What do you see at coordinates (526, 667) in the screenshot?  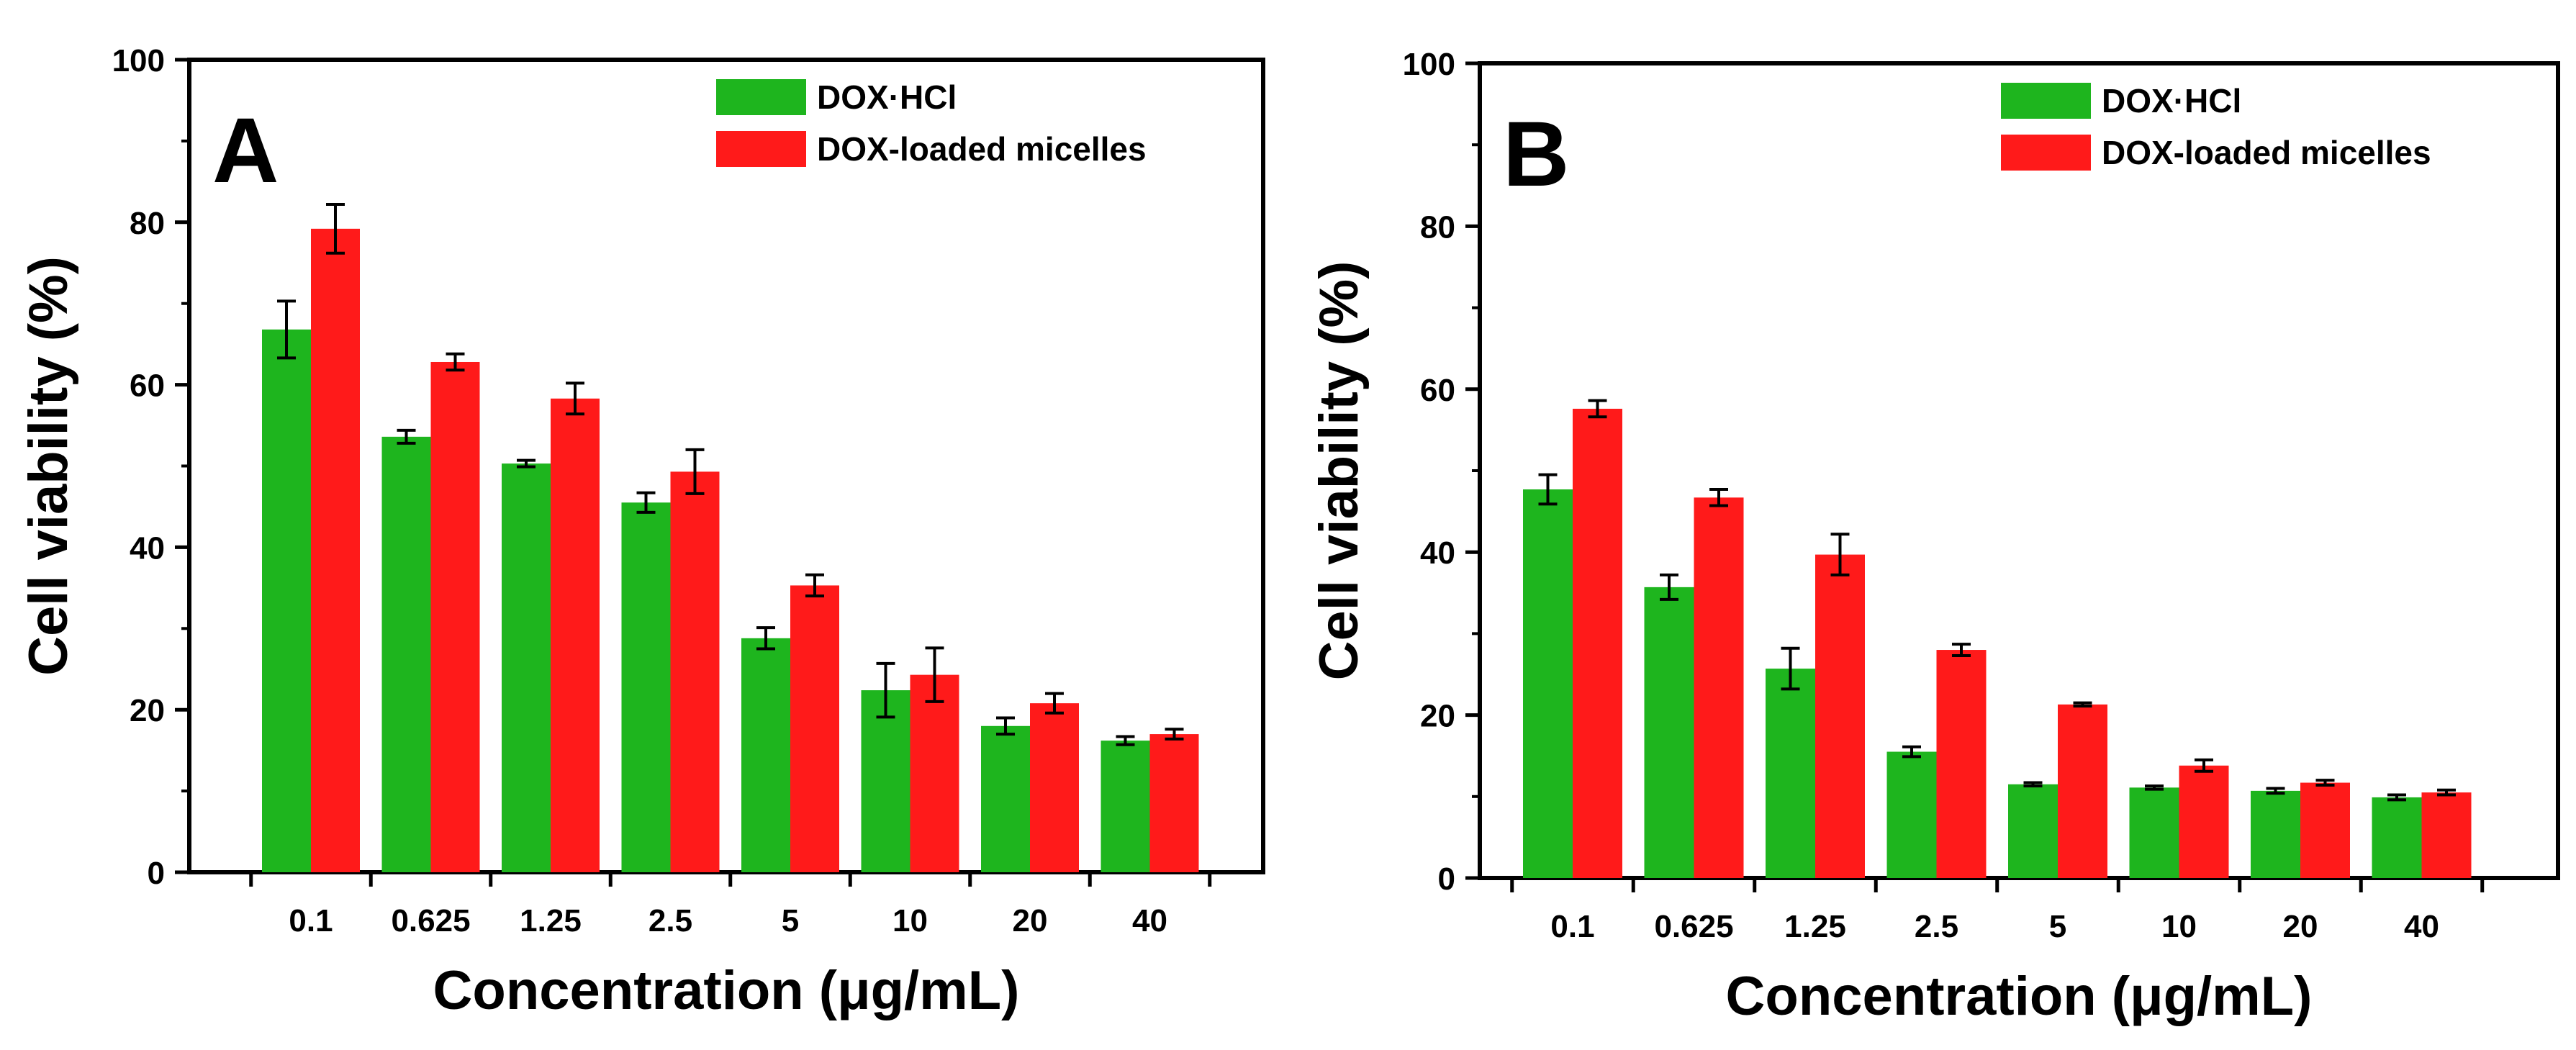 I see `bar-dox-hcl: DOX·HCl @ 1.25: 50.3` at bounding box center [526, 667].